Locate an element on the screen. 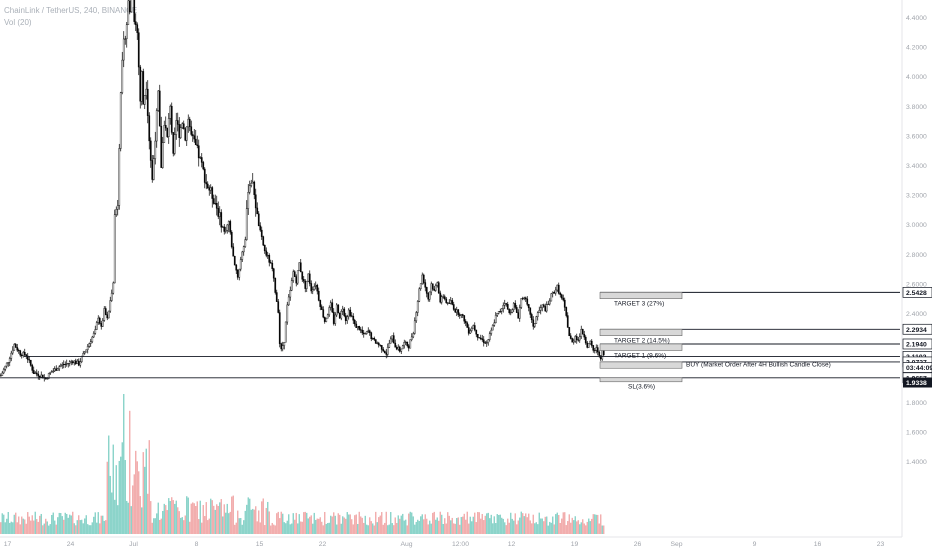  price-tick-label: 3.2000 is located at coordinates (916, 196).